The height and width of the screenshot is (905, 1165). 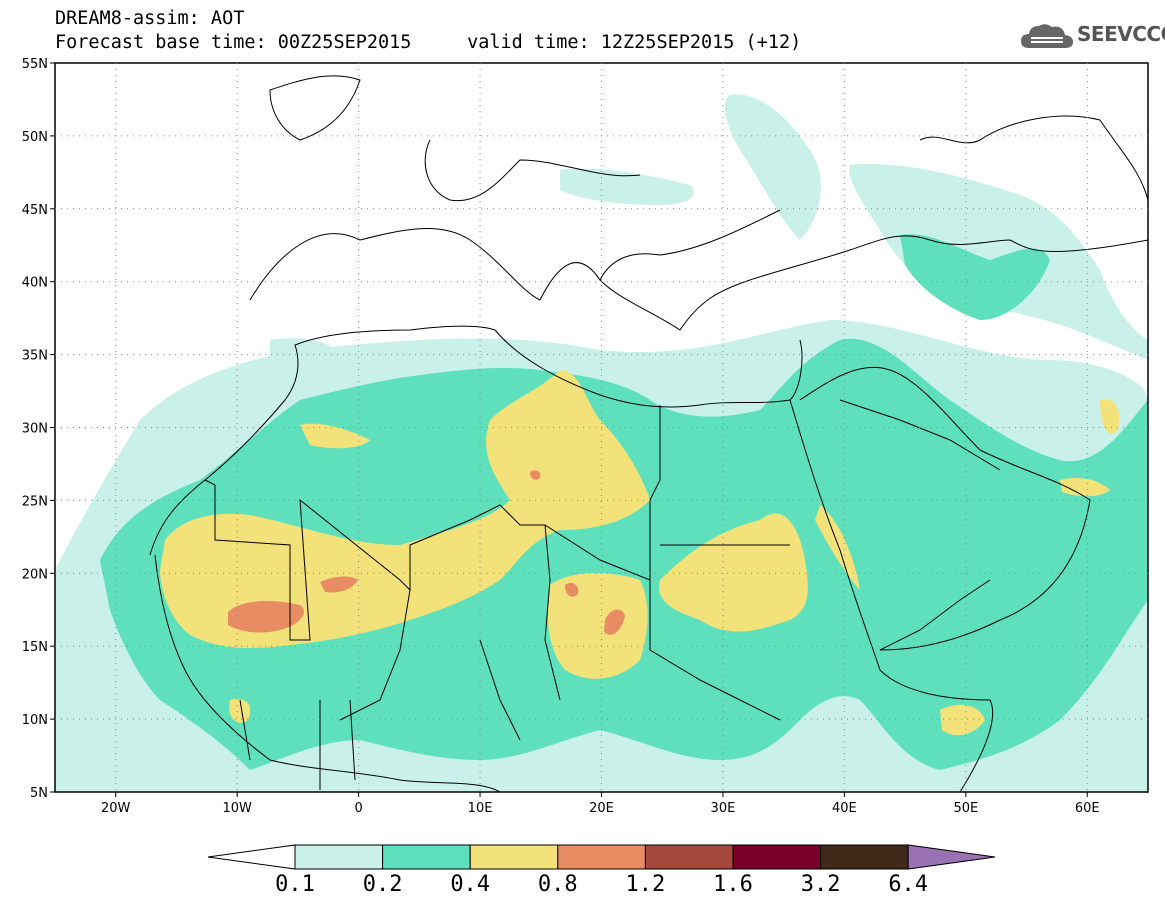 I want to click on latitude-ticks: 55N 50N 45N 40N 35N 30N 25N 20N 15N 10N 5N, so click(x=38, y=429).